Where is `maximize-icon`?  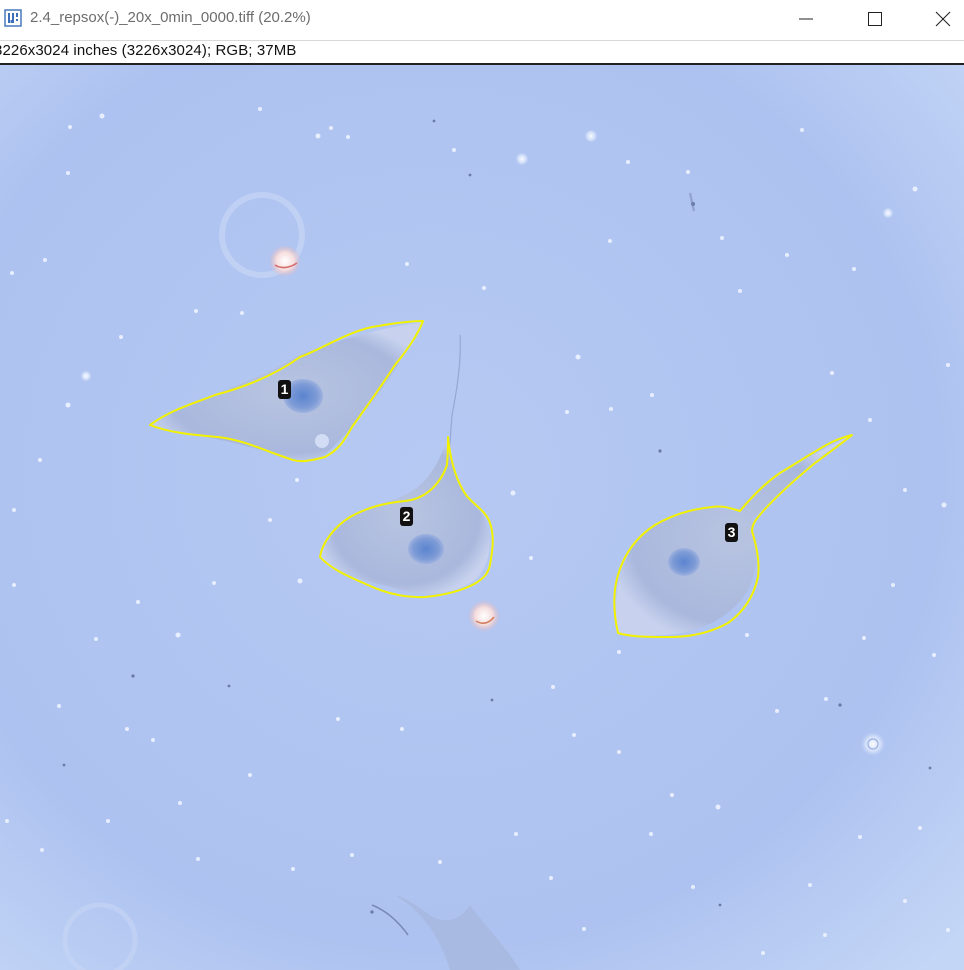
maximize-icon is located at coordinates (875, 19).